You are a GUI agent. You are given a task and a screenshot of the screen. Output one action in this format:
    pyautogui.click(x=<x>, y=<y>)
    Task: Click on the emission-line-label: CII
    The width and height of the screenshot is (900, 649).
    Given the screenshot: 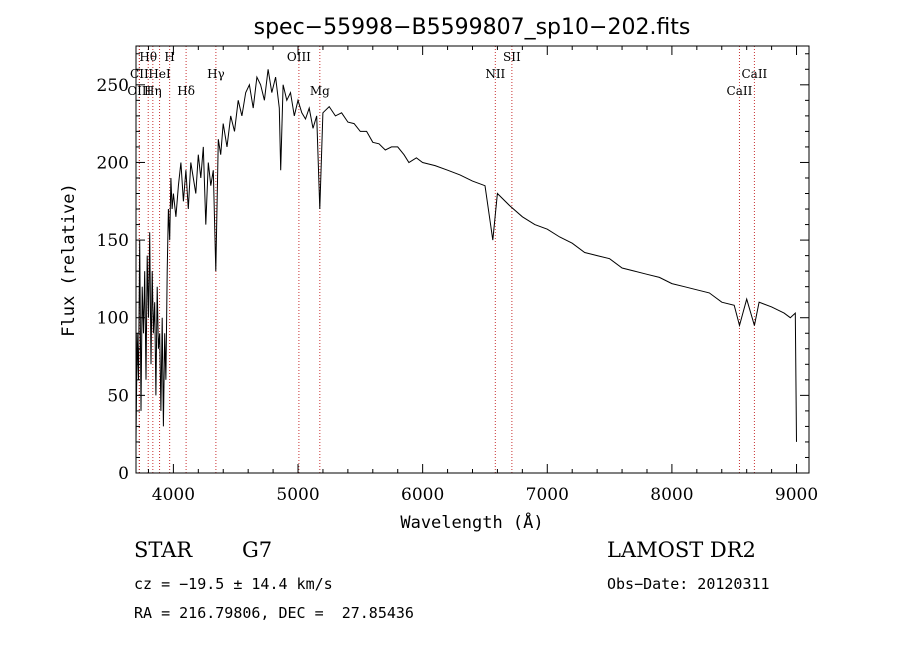 What is the action you would take?
    pyautogui.click(x=139, y=74)
    